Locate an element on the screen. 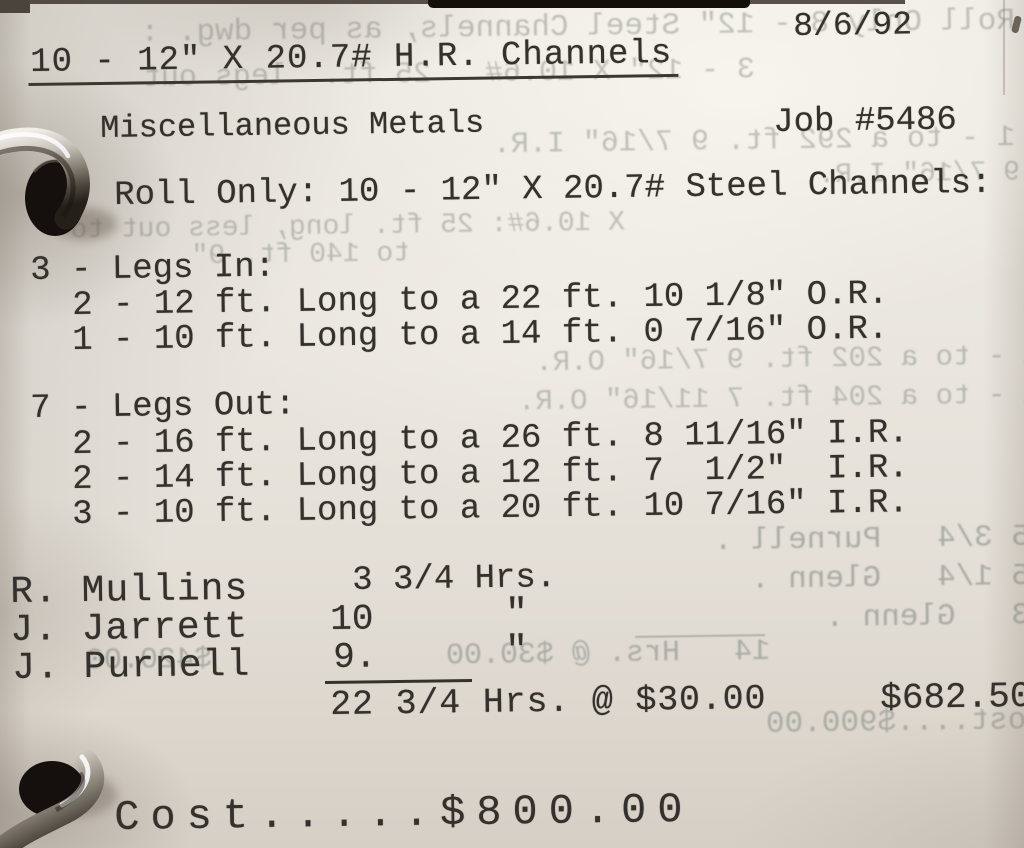  labor-name: J. Purnell is located at coordinates (131, 666).